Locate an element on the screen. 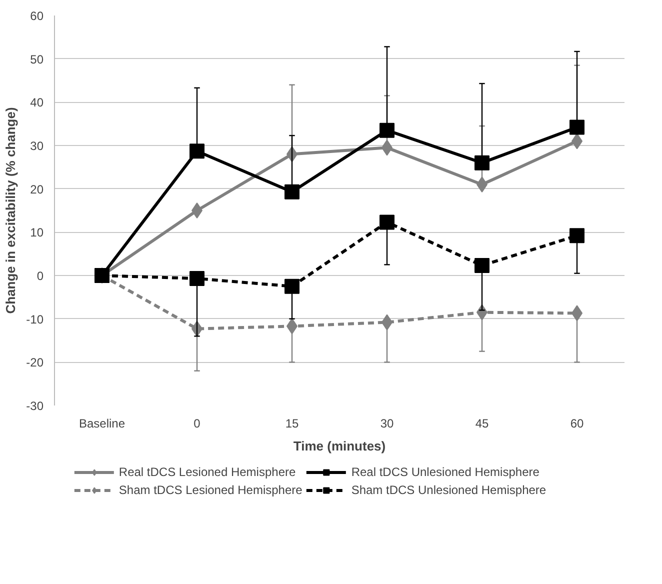  x-axis-title: Time (minutes) is located at coordinates (339, 446).